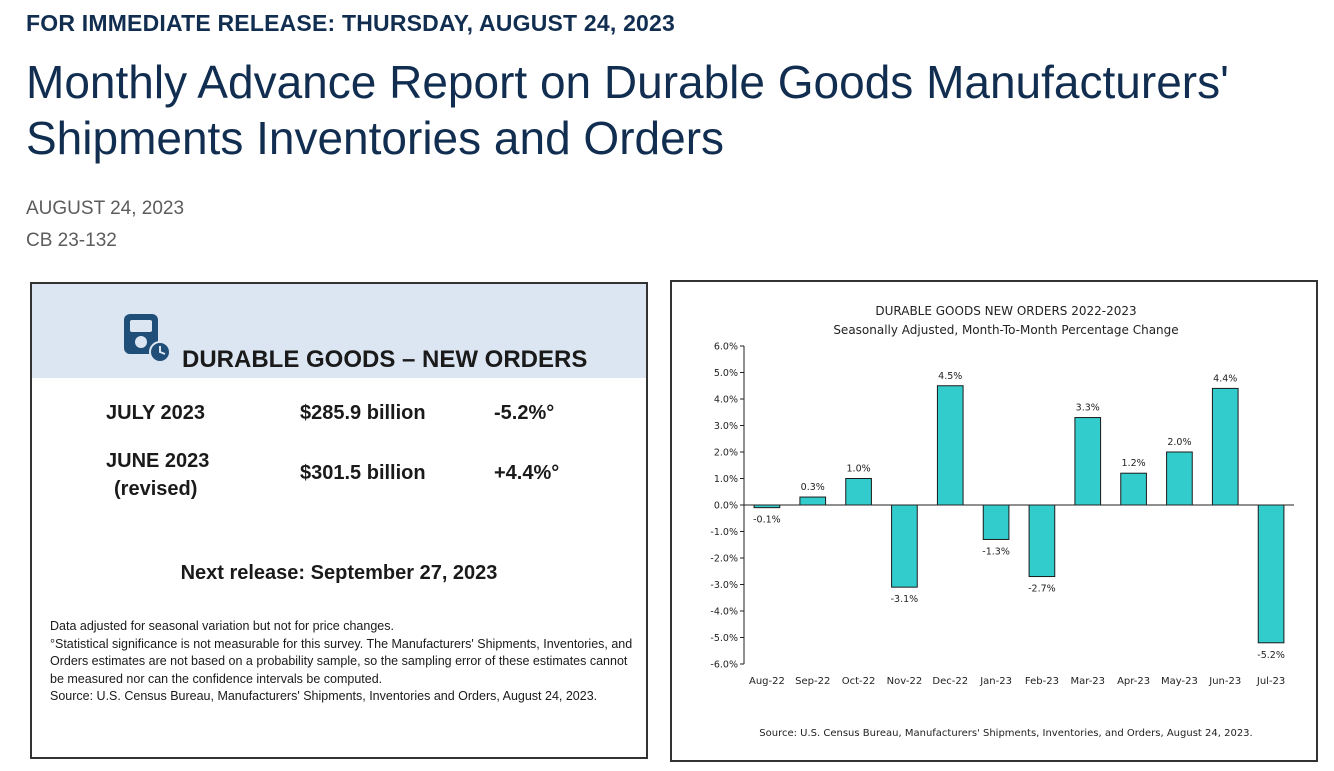 The height and width of the screenshot is (771, 1334). I want to click on y-tick-label: -3.0%, so click(724, 585).